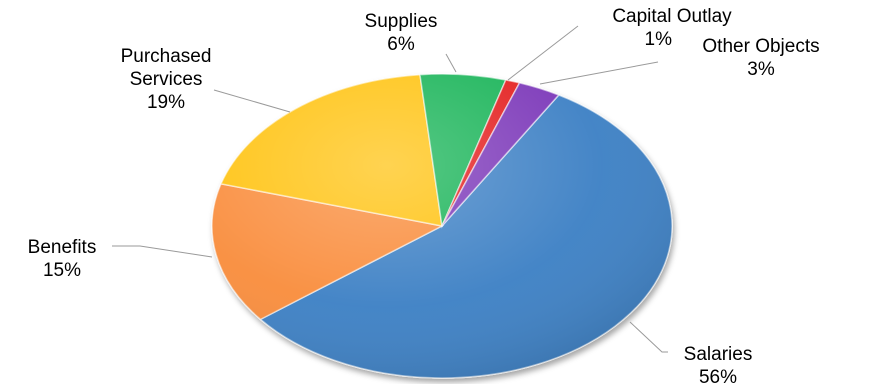 The image size is (876, 384). I want to click on data-label-percent-supplies: 6%, so click(401, 44).